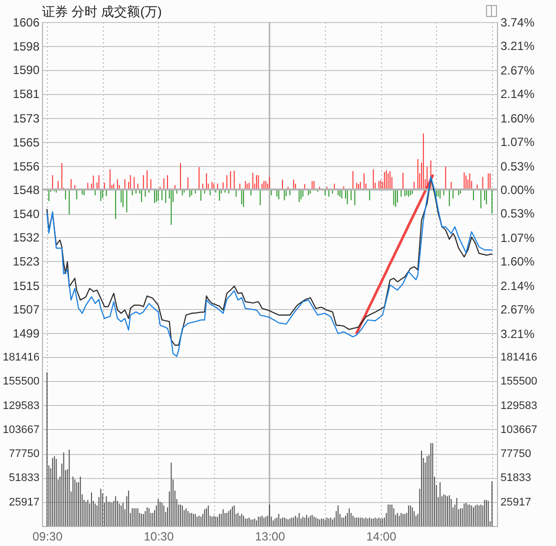  Describe the element at coordinates (21, 406) in the screenshot. I see `y-tick-label: 129583` at that location.